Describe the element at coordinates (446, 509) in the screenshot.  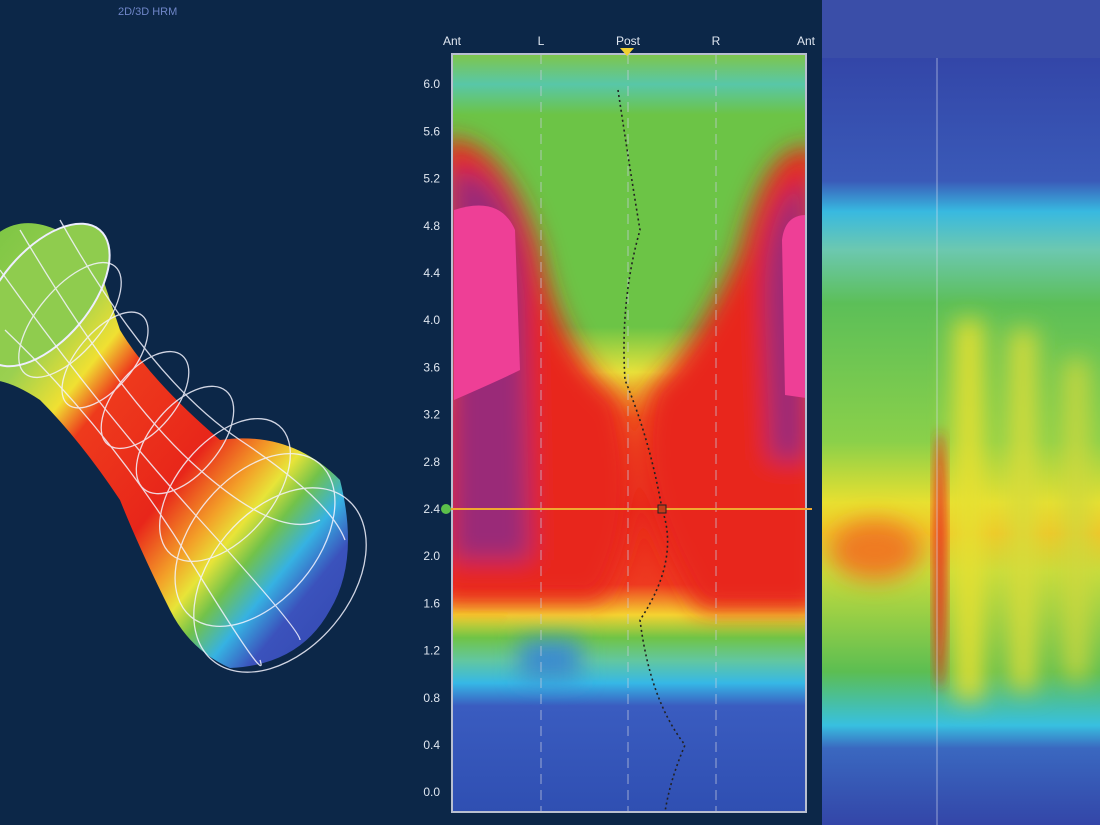
I see `cursor-handle` at that location.